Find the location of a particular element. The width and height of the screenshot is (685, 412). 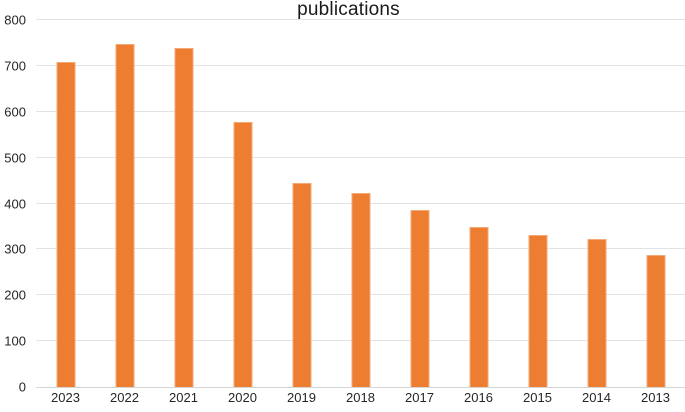

x-tick-label-2018: 2018 is located at coordinates (360, 397).